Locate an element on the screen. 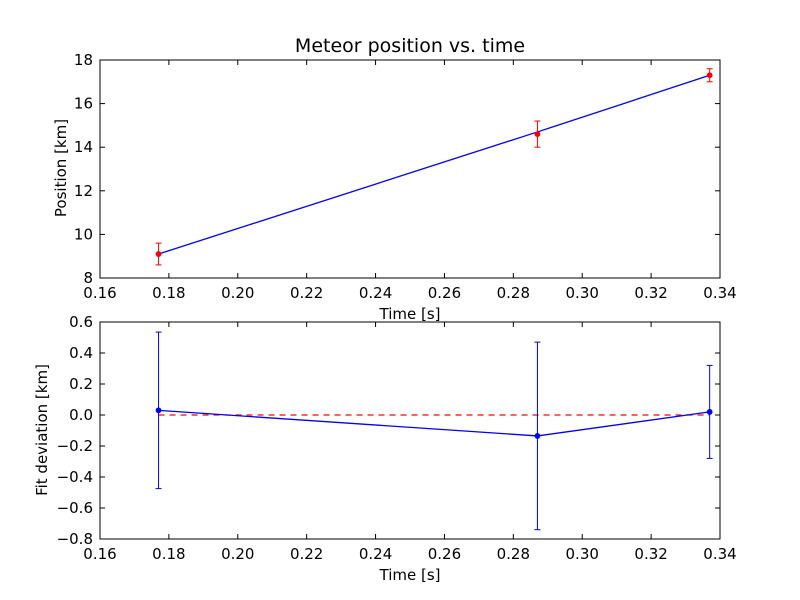 This screenshot has width=800, height=600. deviation-y-tick-label: 0.6 is located at coordinates (81, 322).